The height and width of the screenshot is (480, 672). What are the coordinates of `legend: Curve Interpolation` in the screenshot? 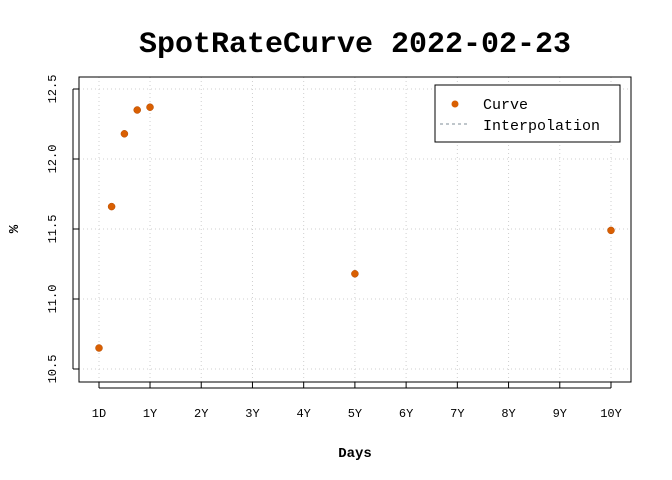 It's located at (527, 113).